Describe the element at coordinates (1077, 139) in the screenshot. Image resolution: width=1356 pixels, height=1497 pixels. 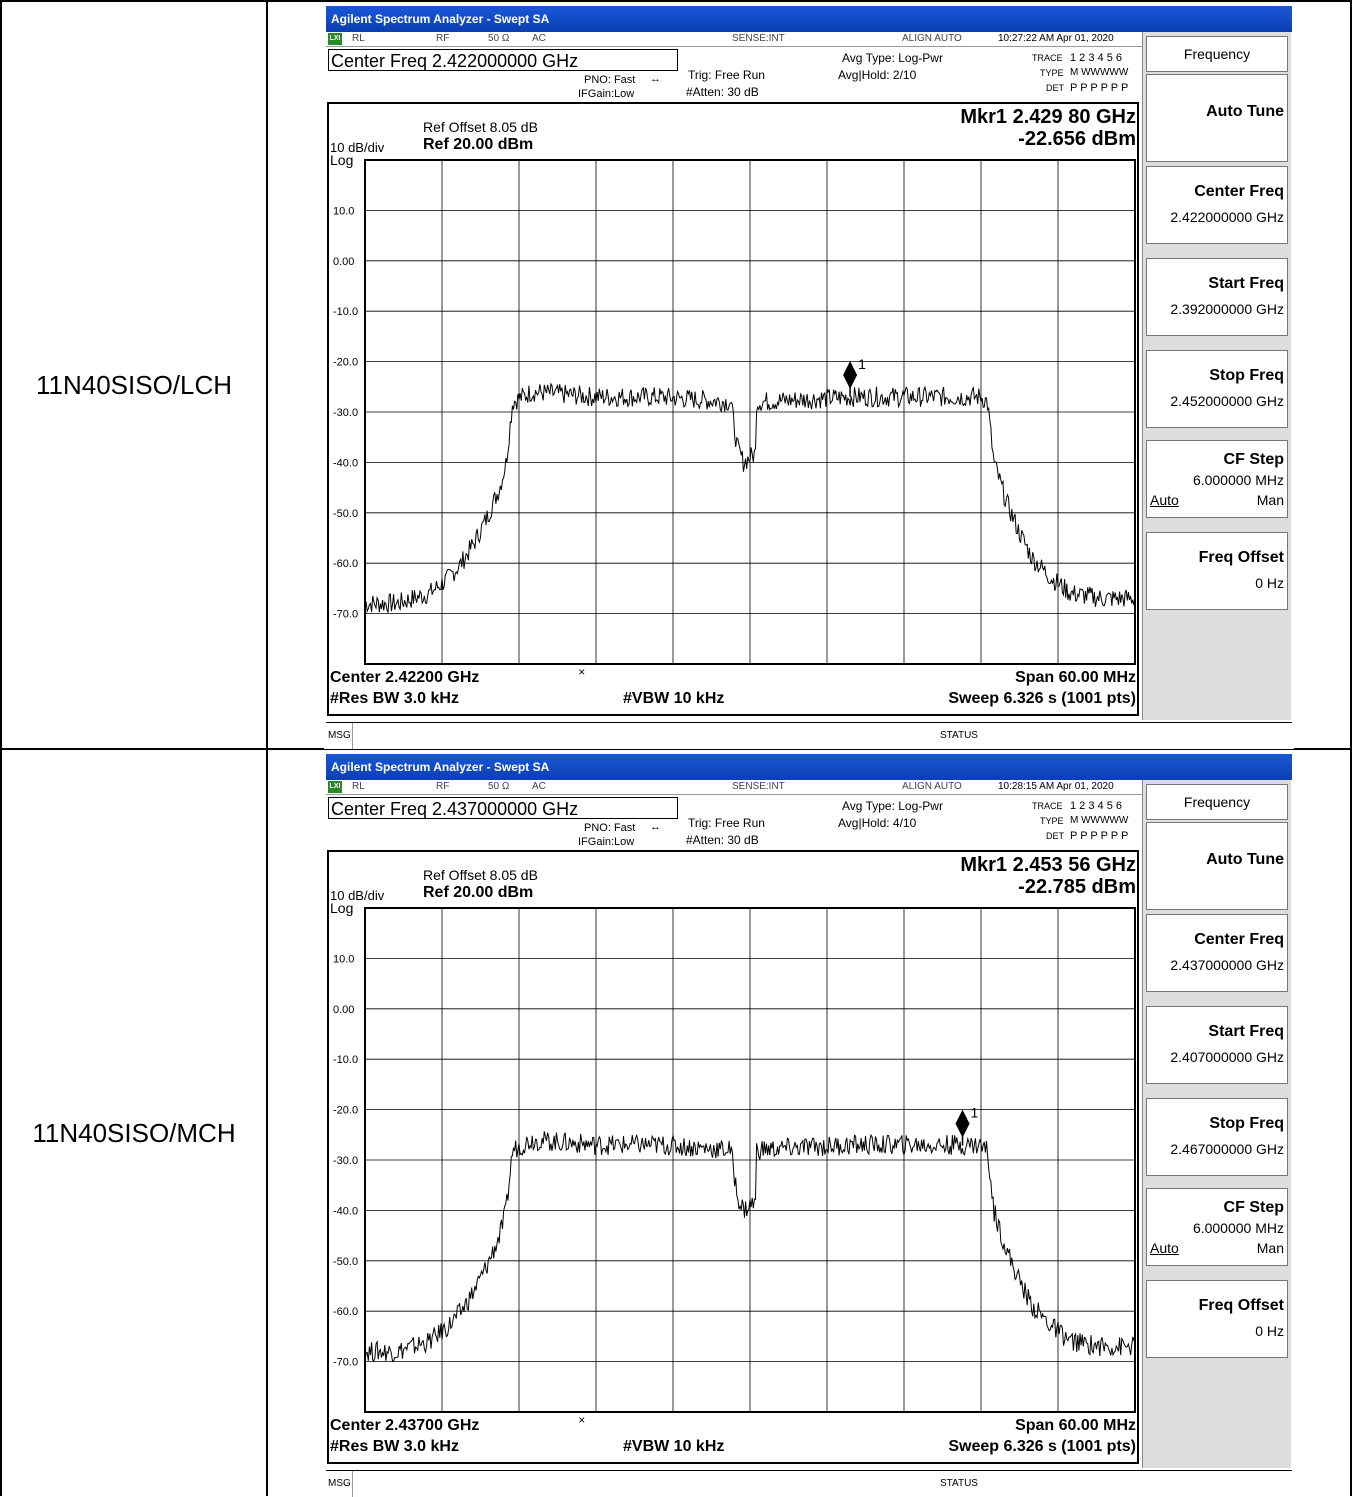
I see `marker-amplitude: -22.656 dBm` at that location.